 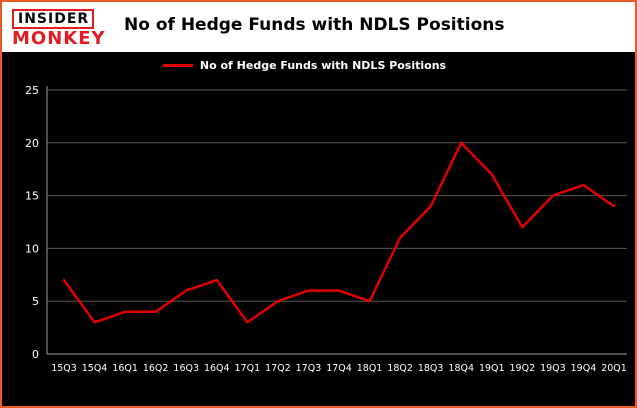 I want to click on x-tick-label-19Q3: 19Q3, so click(x=553, y=368).